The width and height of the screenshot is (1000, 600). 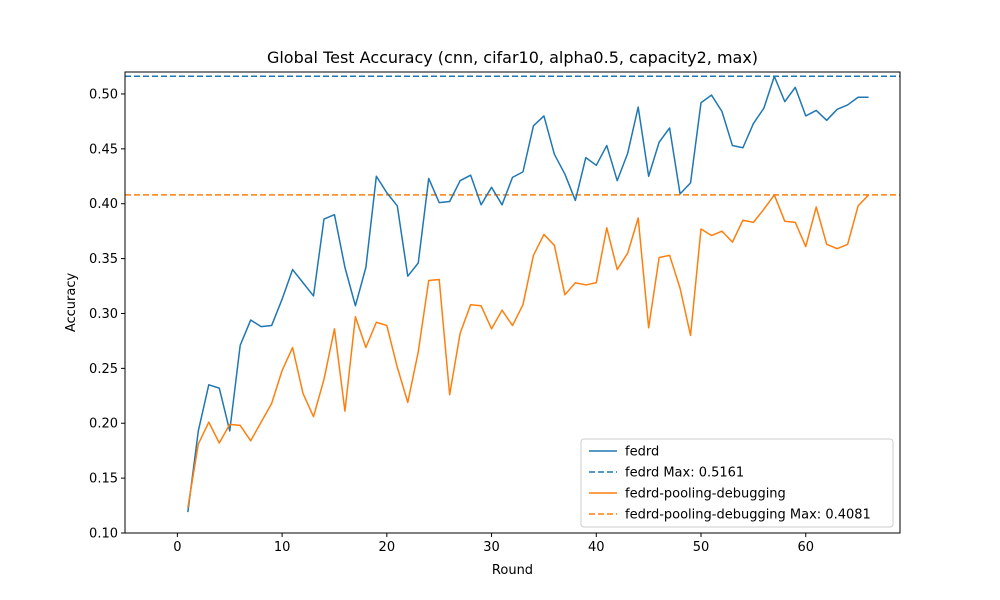 I want to click on x-tick-label: 20, so click(x=387, y=547).